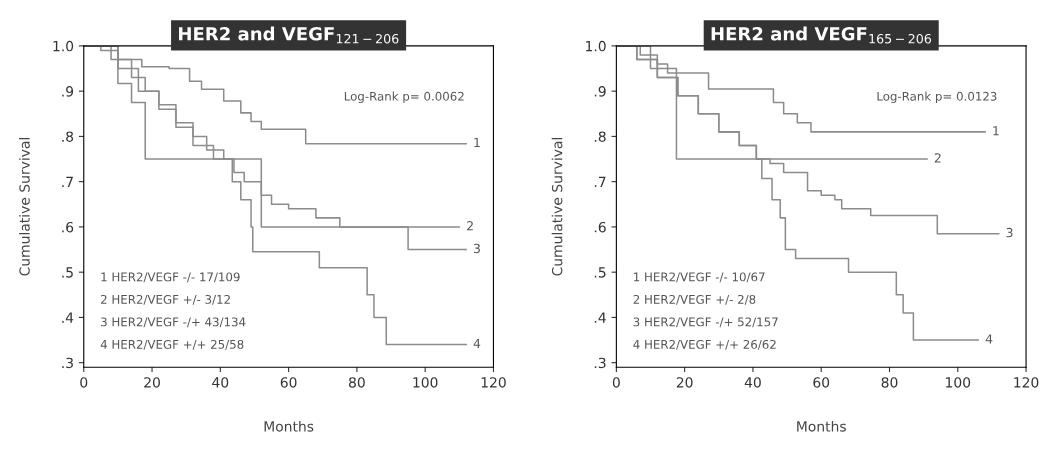 The image size is (1047, 459). Describe the element at coordinates (821, 35) in the screenshot. I see `chart-title: HER2 and VEGF$_{165−206}$` at that location.